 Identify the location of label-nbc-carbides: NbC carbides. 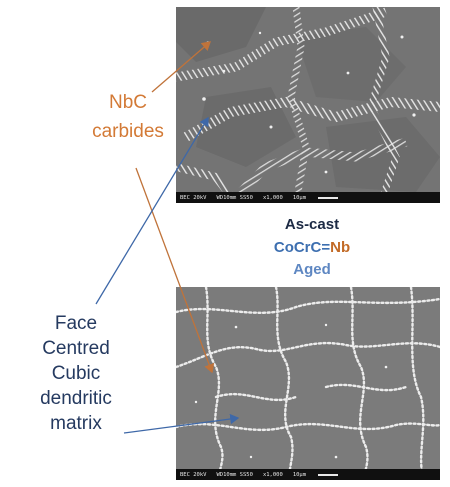
(128, 117).